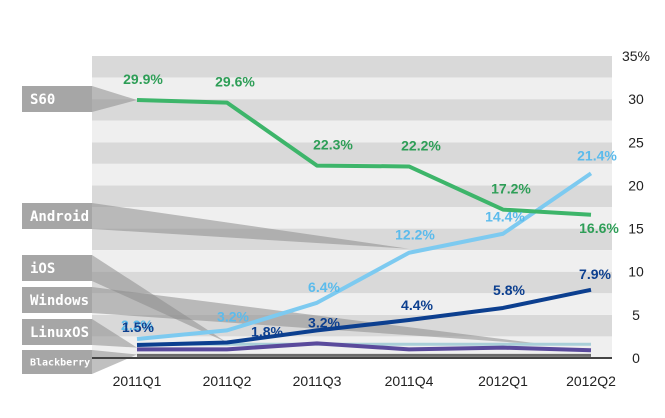 The height and width of the screenshot is (418, 665). I want to click on data-label-s60: 17.2%, so click(511, 189).